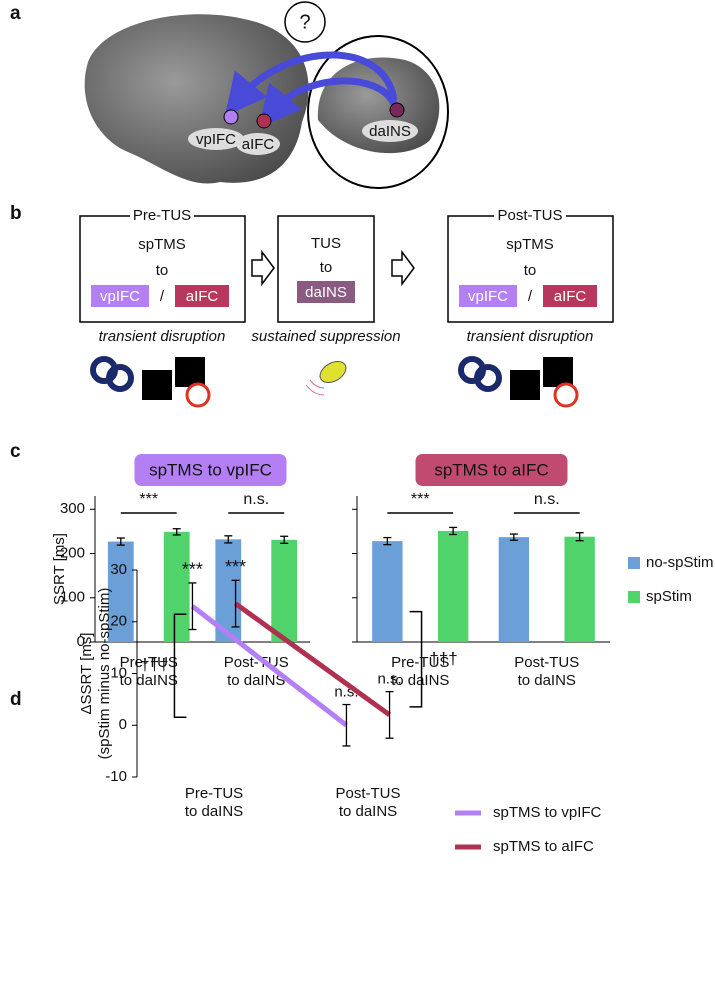 This screenshot has width=715, height=1000. I want to click on legend-label: spTMS to vpIFC, so click(547, 812).